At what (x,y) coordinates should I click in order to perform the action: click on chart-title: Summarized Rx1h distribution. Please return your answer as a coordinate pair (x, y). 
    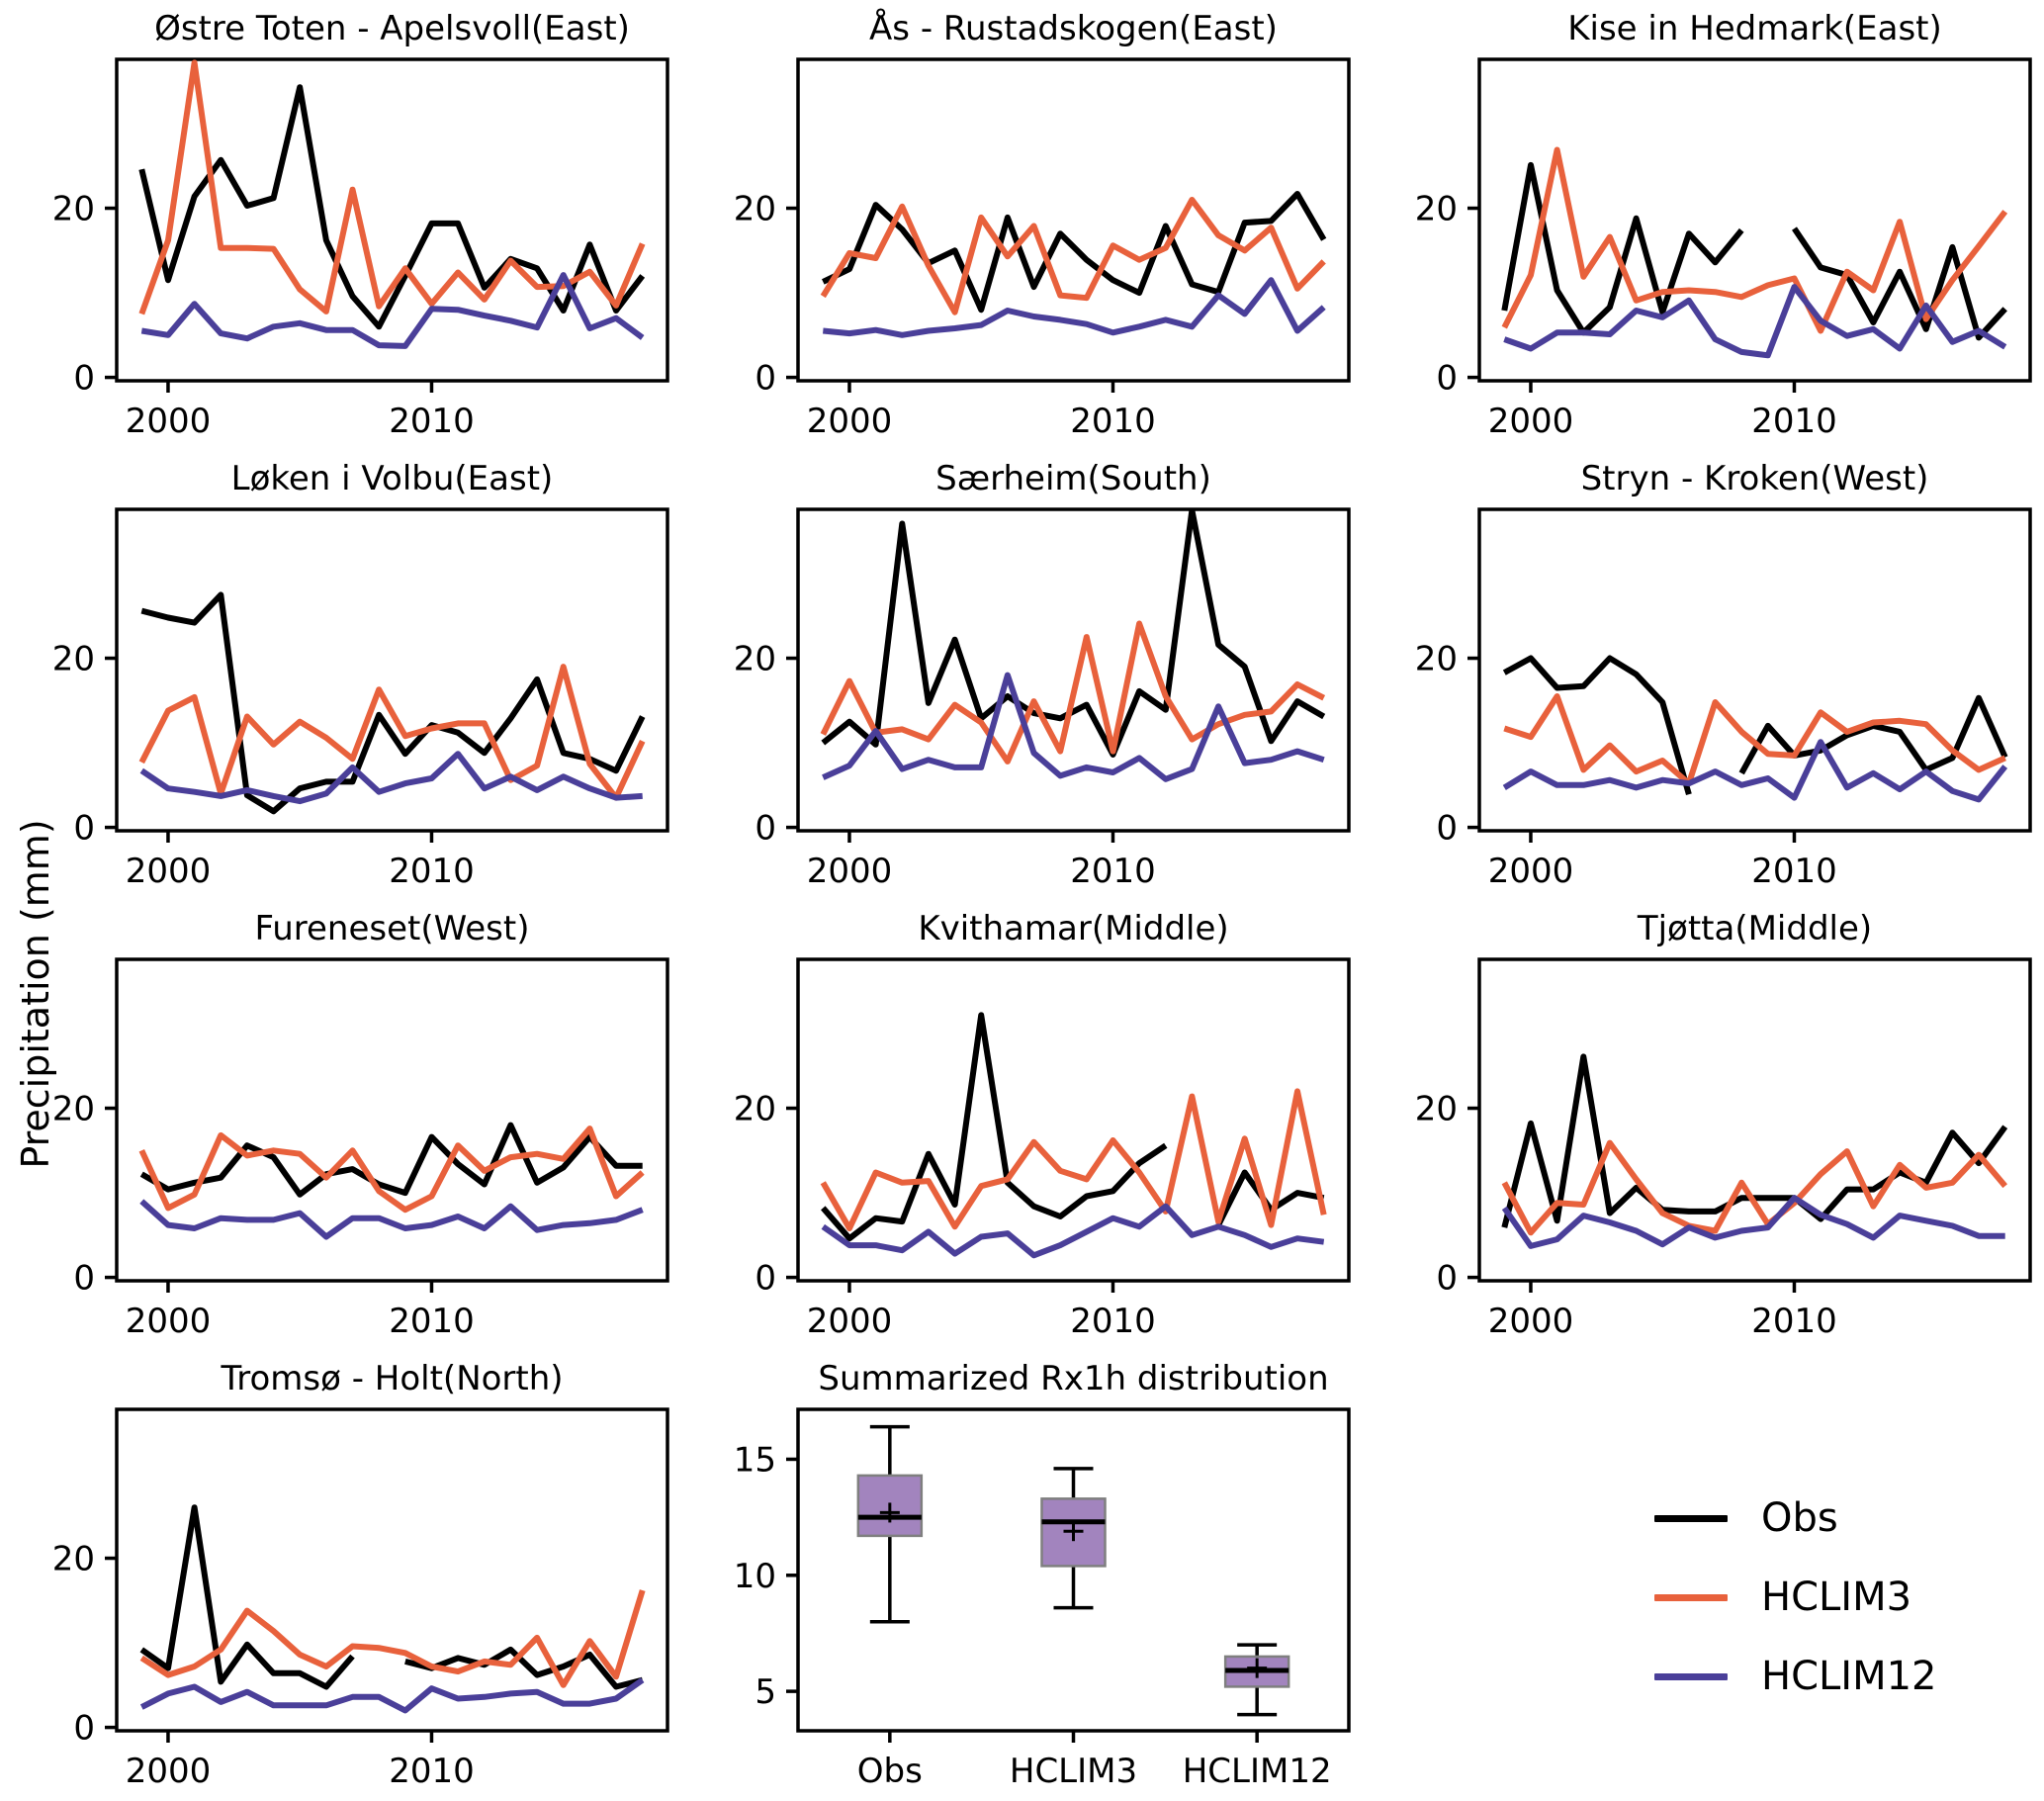
    Looking at the image, I should click on (1073, 1378).